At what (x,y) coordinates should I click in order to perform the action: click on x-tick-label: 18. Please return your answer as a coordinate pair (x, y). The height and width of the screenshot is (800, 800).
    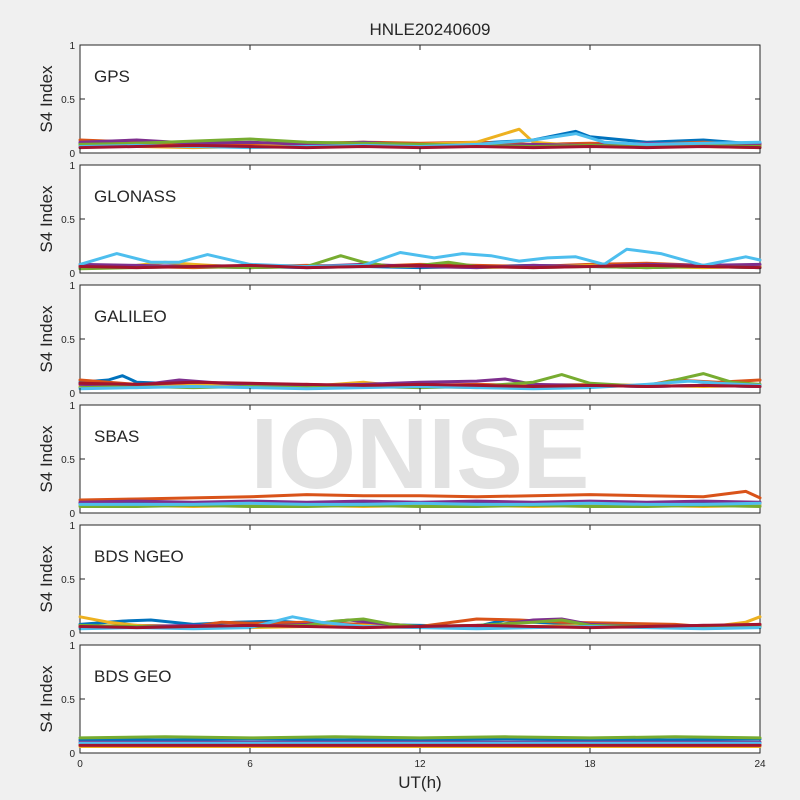
    Looking at the image, I should click on (590, 764).